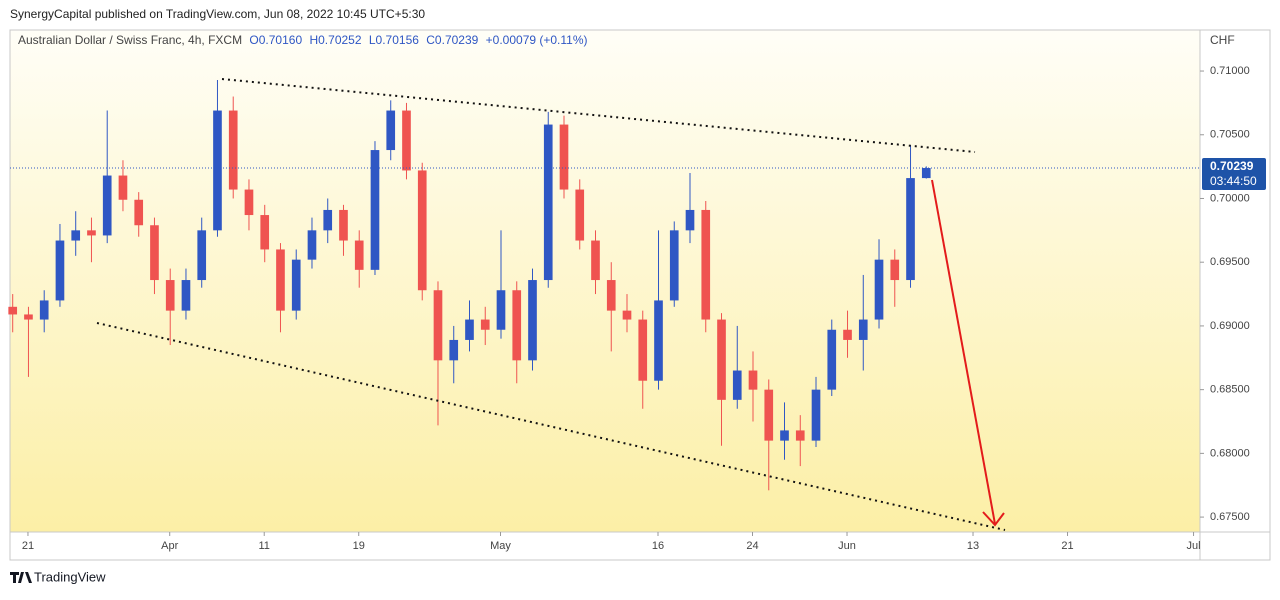 This screenshot has height=600, width=1280. I want to click on last-price-tag, so click(1234, 174).